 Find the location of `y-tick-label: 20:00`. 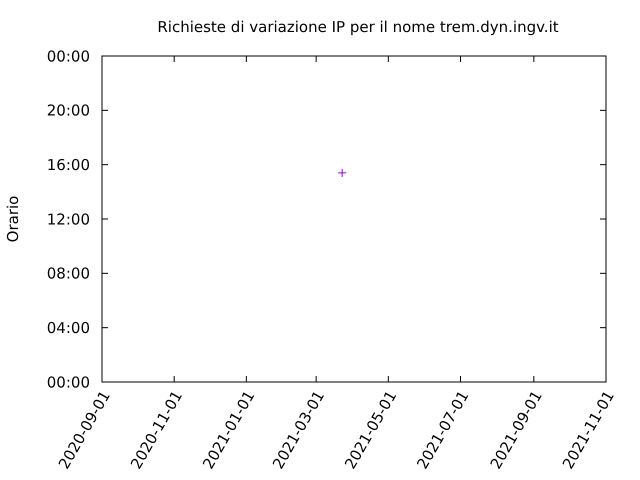

y-tick-label: 20:00 is located at coordinates (68, 111).